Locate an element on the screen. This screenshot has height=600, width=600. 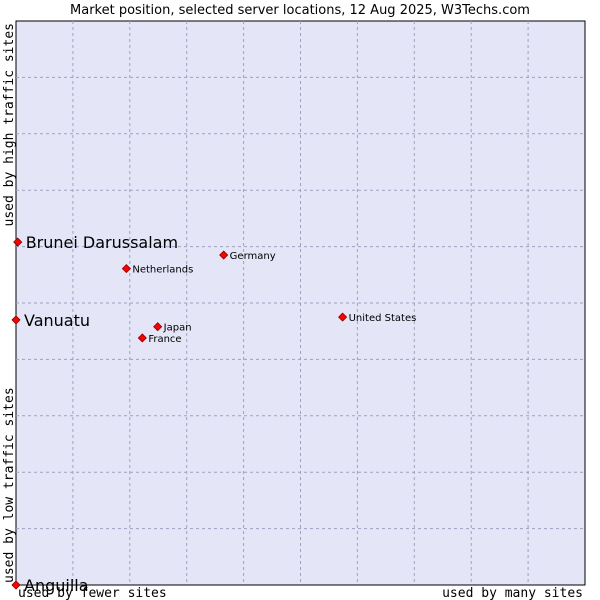
data-point-france: France is located at coordinates (159, 339).